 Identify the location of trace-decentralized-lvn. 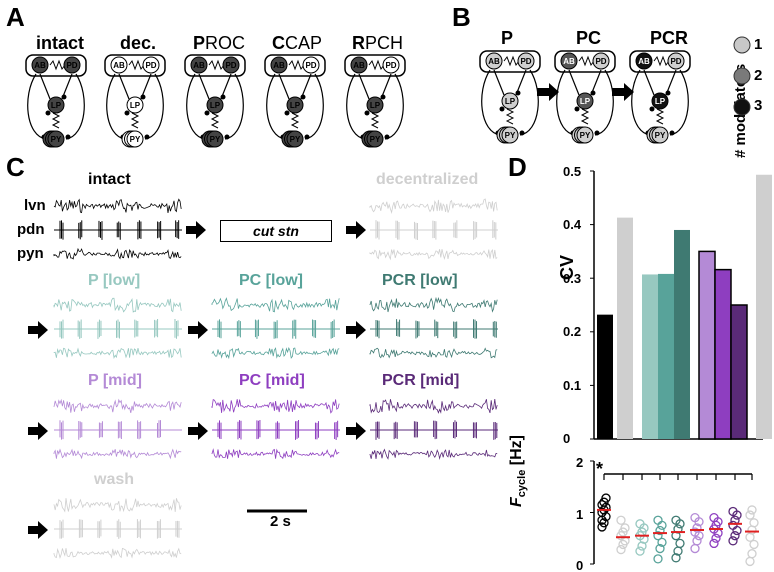
(433, 206).